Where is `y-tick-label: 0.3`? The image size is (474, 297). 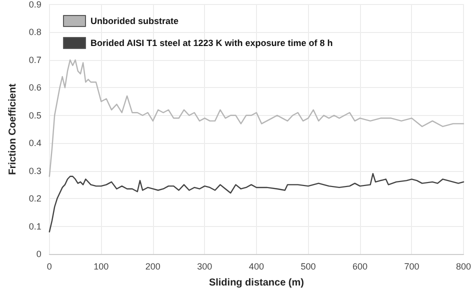 y-tick-label: 0.3 is located at coordinates (35, 171).